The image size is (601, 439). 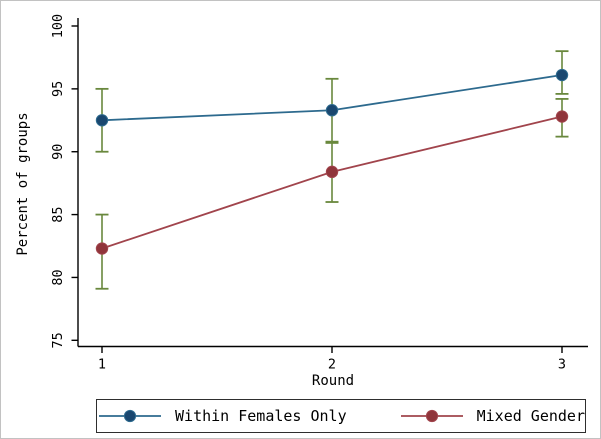 I want to click on y-tick-label: 90, so click(x=58, y=152).